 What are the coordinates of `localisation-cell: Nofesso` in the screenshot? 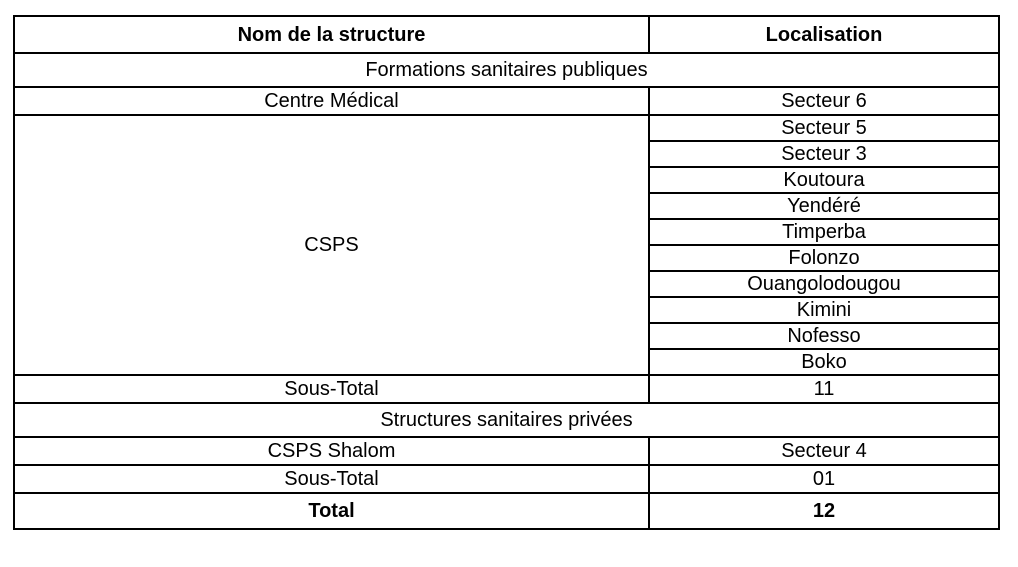 It's located at (824, 336).